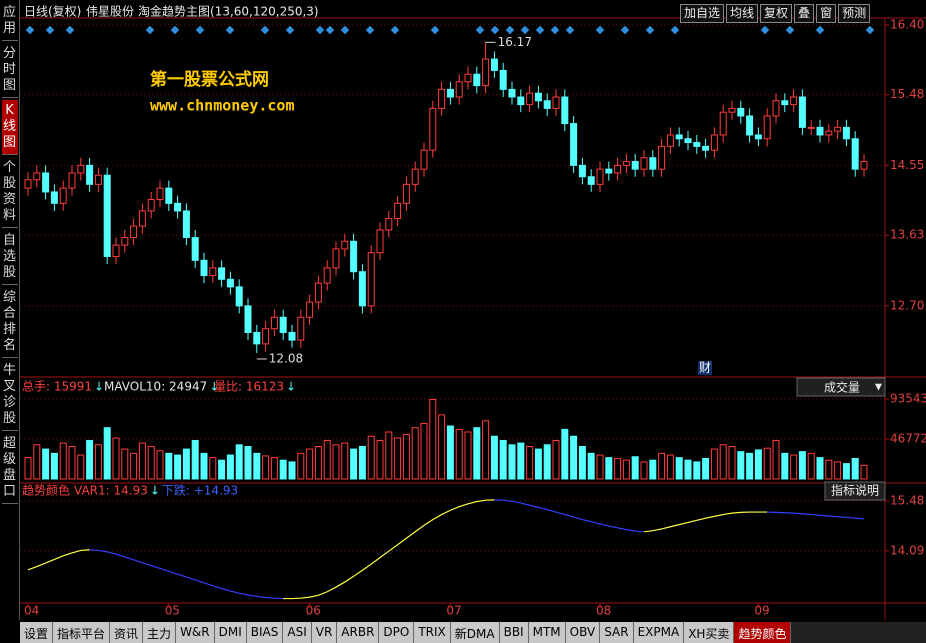 The height and width of the screenshot is (643, 926). What do you see at coordinates (127, 632) in the screenshot?
I see `indicator-tab: 资讯` at bounding box center [127, 632].